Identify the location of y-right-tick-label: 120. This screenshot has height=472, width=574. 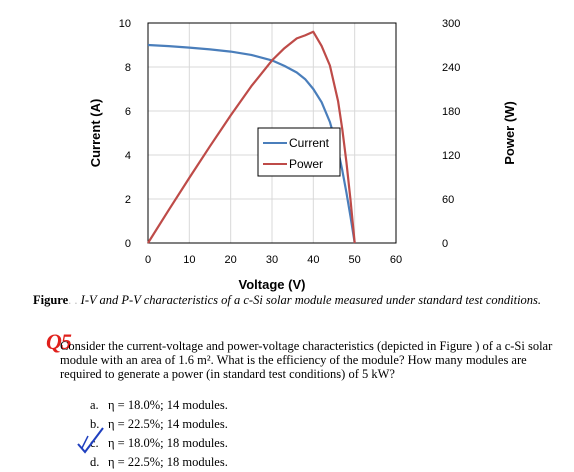
(451, 156).